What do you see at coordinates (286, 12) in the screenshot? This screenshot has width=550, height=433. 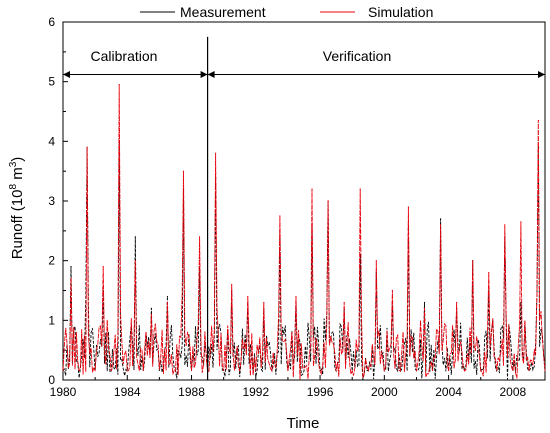 I see `legend: Measurement Simulation` at bounding box center [286, 12].